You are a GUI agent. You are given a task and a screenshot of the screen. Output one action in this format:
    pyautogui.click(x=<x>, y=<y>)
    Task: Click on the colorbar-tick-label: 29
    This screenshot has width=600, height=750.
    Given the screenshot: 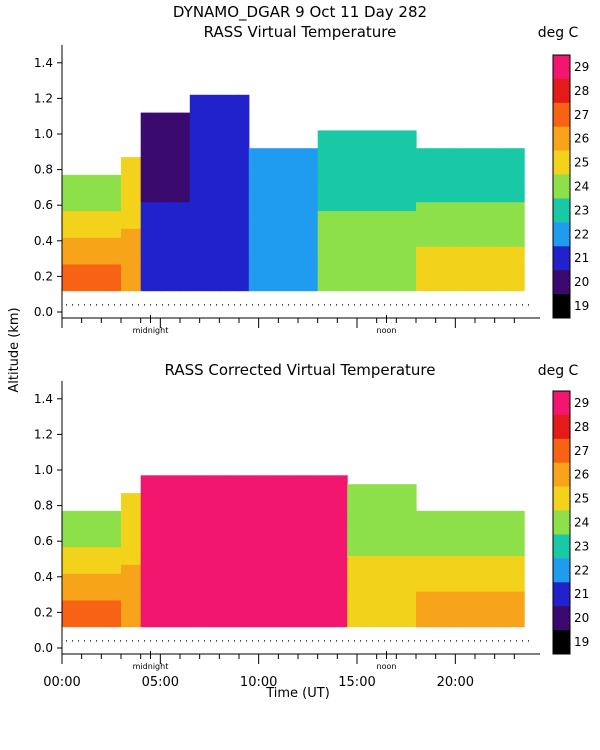 What is the action you would take?
    pyautogui.click(x=581, y=67)
    